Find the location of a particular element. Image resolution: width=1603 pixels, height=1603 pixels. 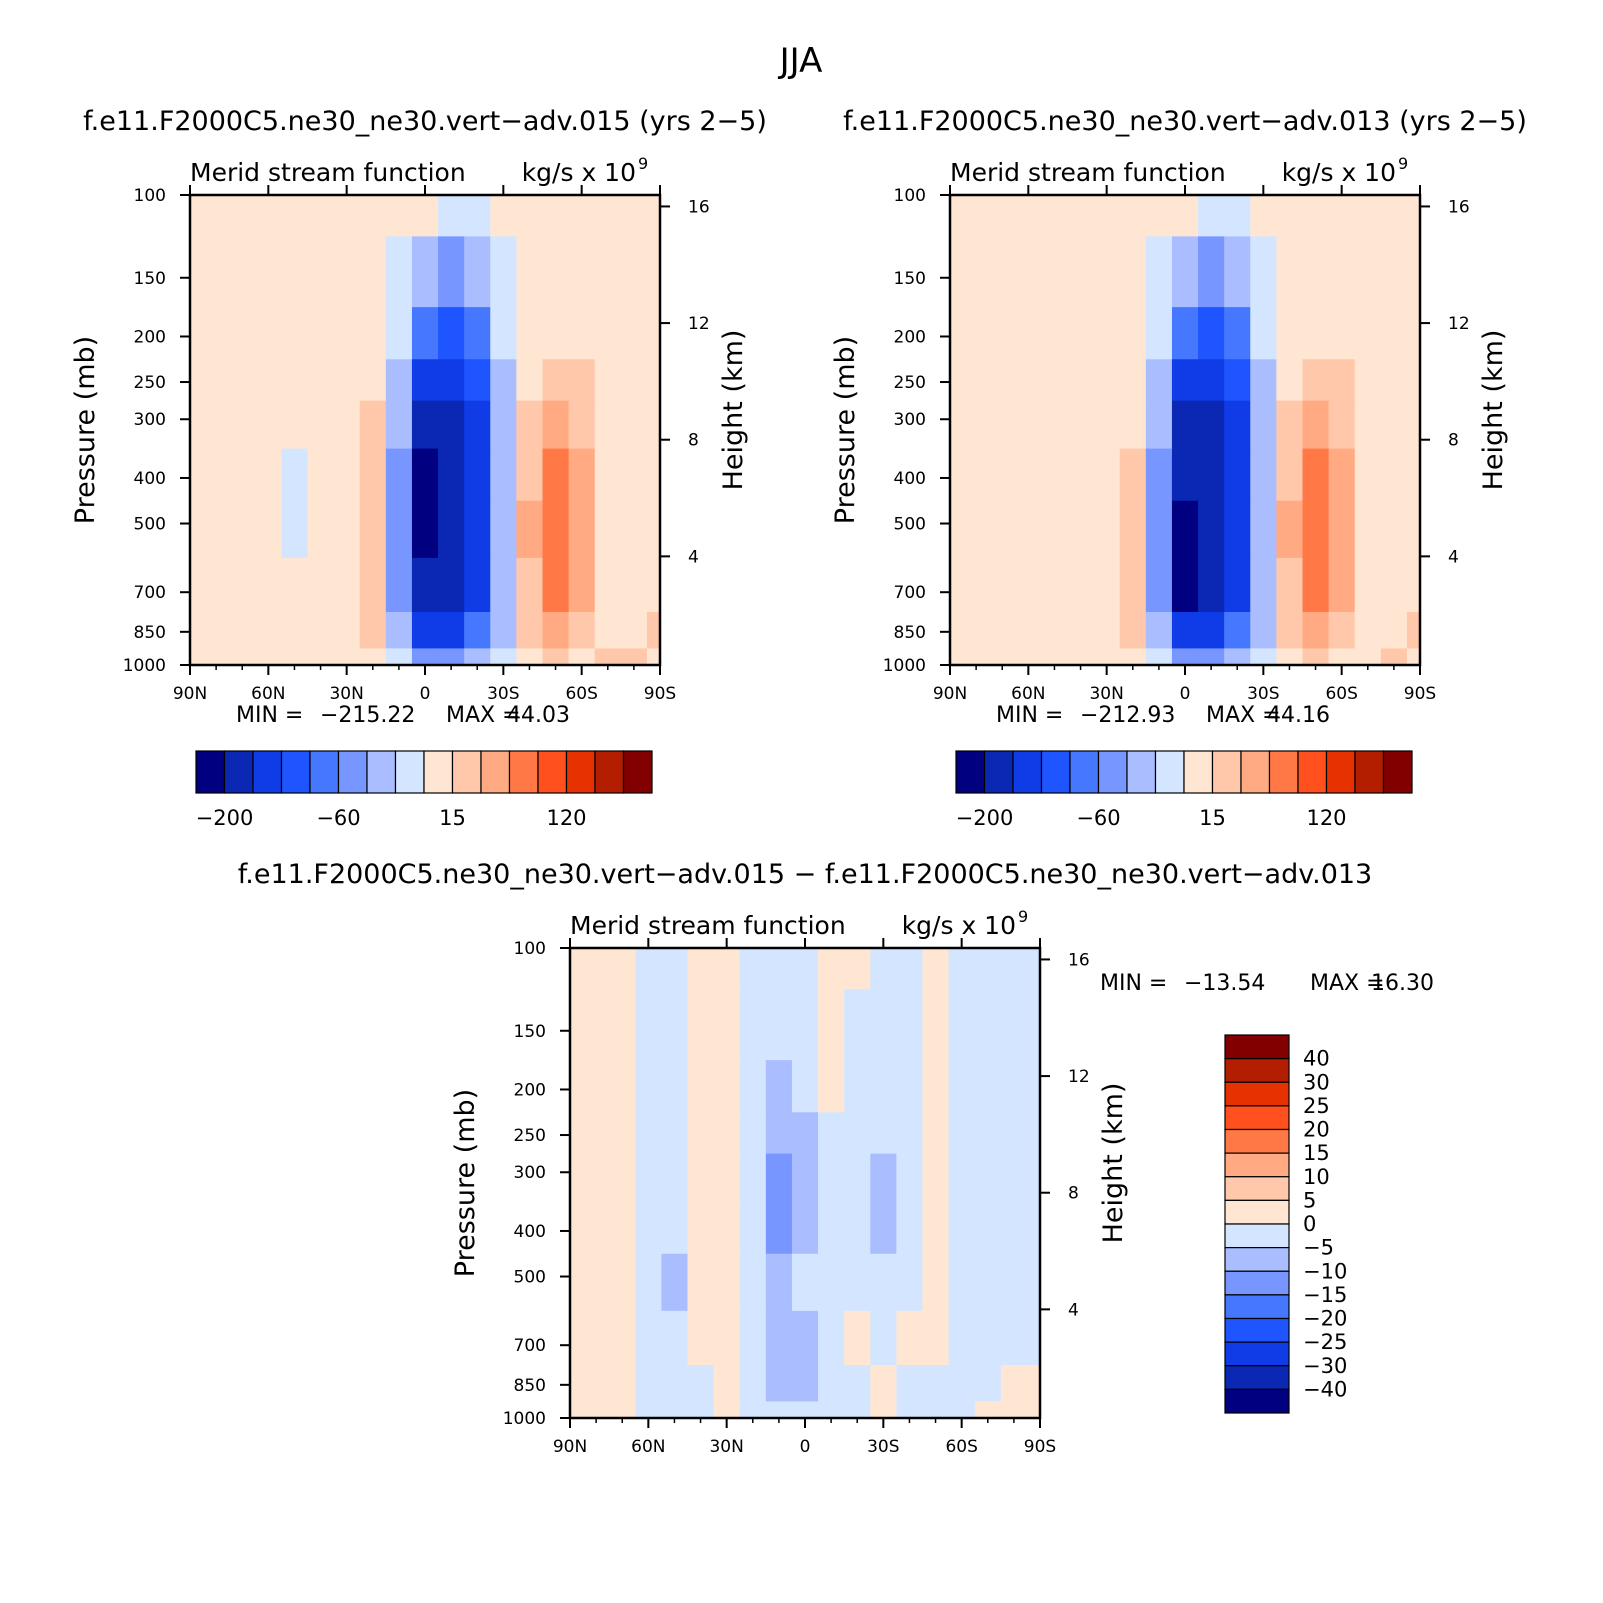

x-tick-label: 60S is located at coordinates (1341, 694).